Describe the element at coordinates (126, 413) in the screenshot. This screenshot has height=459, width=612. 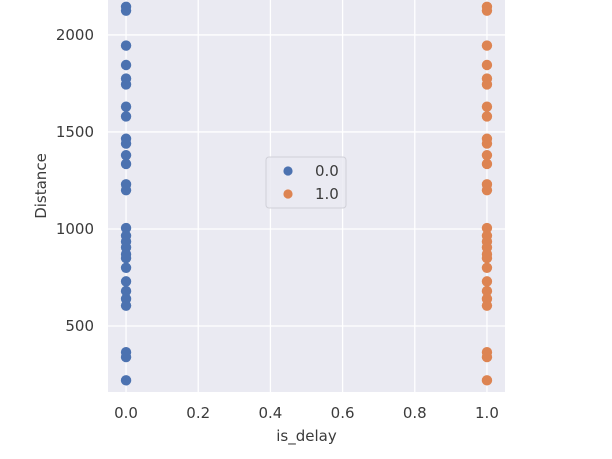
I see `x-tick-label-0: 0.0` at that location.